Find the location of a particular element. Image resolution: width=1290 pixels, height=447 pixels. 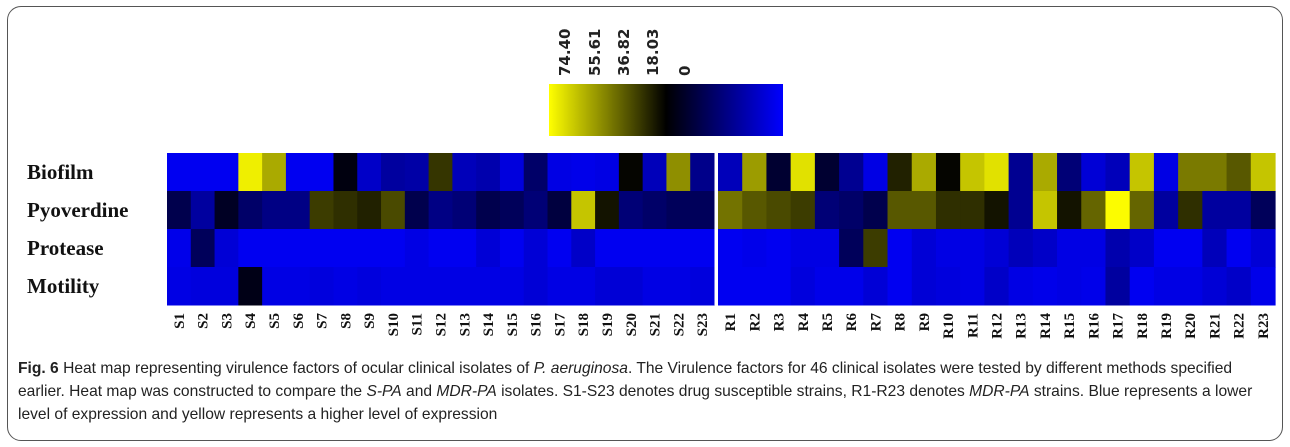

column-label: R14 is located at coordinates (1046, 326).